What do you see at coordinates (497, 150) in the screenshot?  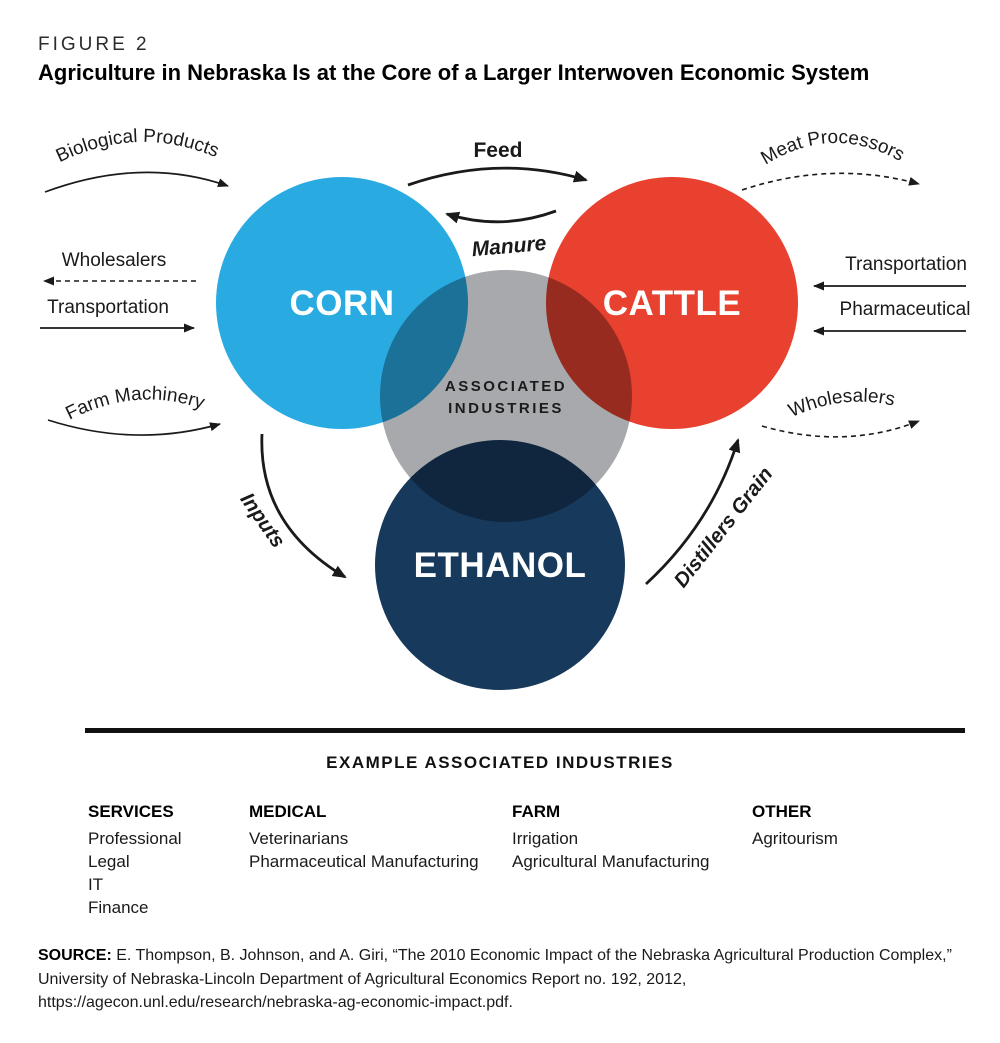 I see `feed-label: Feed` at bounding box center [497, 150].